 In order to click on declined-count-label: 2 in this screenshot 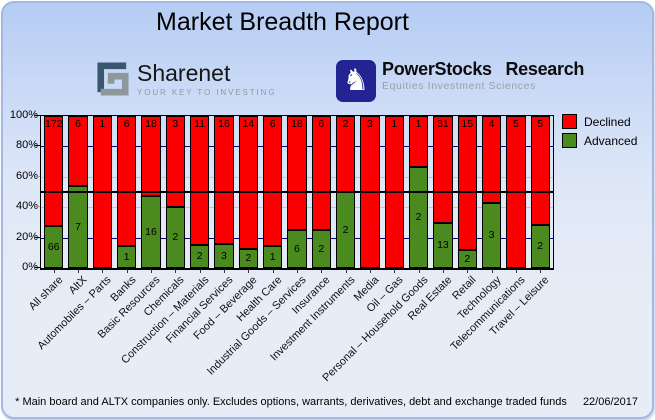, I will do `click(345, 124)`.